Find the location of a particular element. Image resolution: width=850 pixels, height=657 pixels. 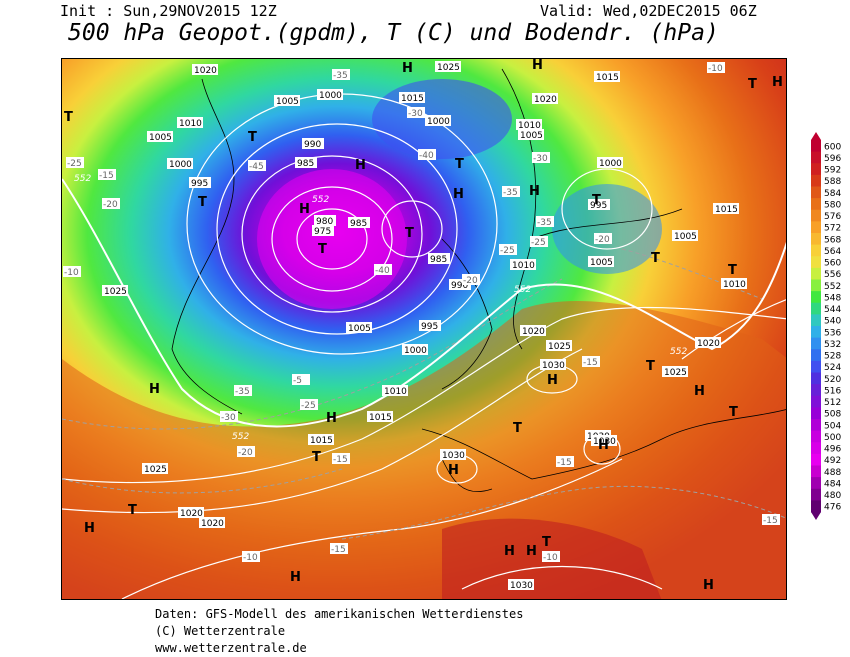

legend-label: 556 is located at coordinates (832, 275).